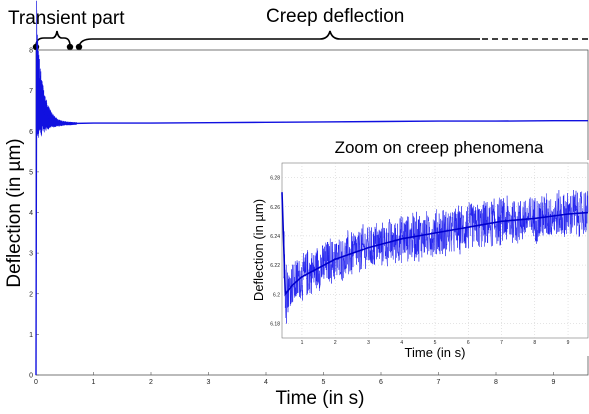 Image resolution: width=589 pixels, height=414 pixels. Describe the element at coordinates (258, 250) in the screenshot. I see `inset-y-axis-label: Deflection (in µm)` at that location.